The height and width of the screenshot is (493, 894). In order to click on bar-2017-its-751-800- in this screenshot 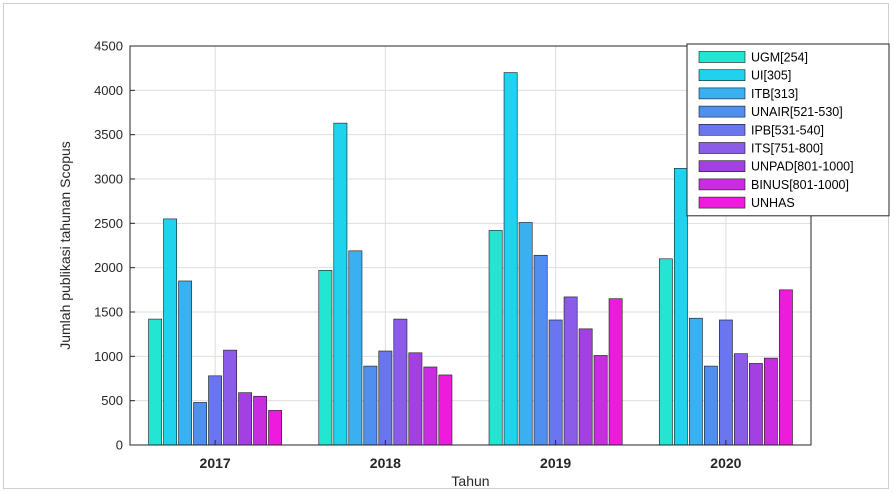, I will do `click(230, 397)`.